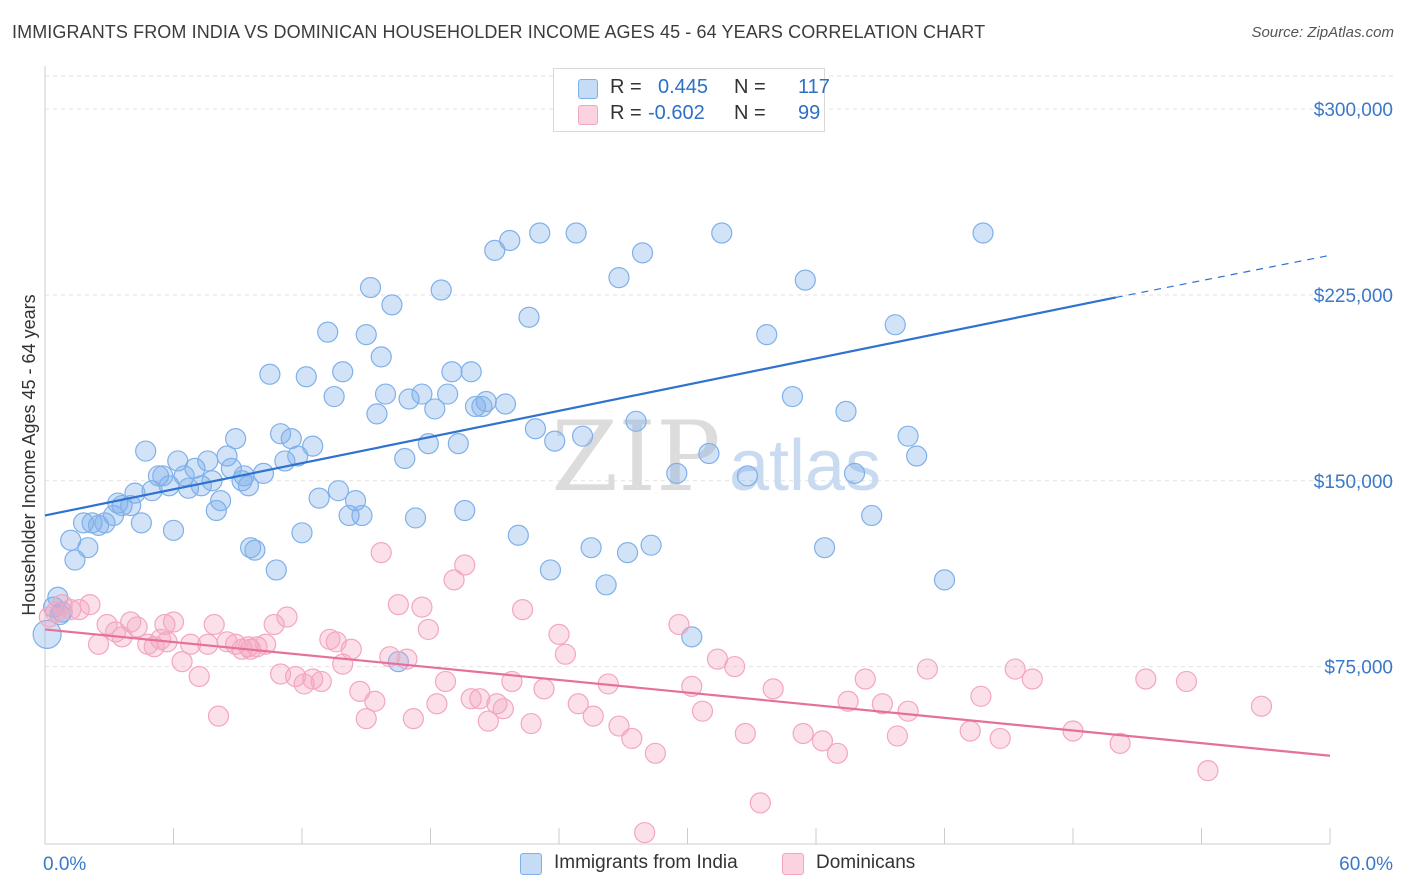 The width and height of the screenshot is (1406, 892). I want to click on y-tick-labels: $75,000 $150,000 $225,000 $300,000, so click(1353, 389).